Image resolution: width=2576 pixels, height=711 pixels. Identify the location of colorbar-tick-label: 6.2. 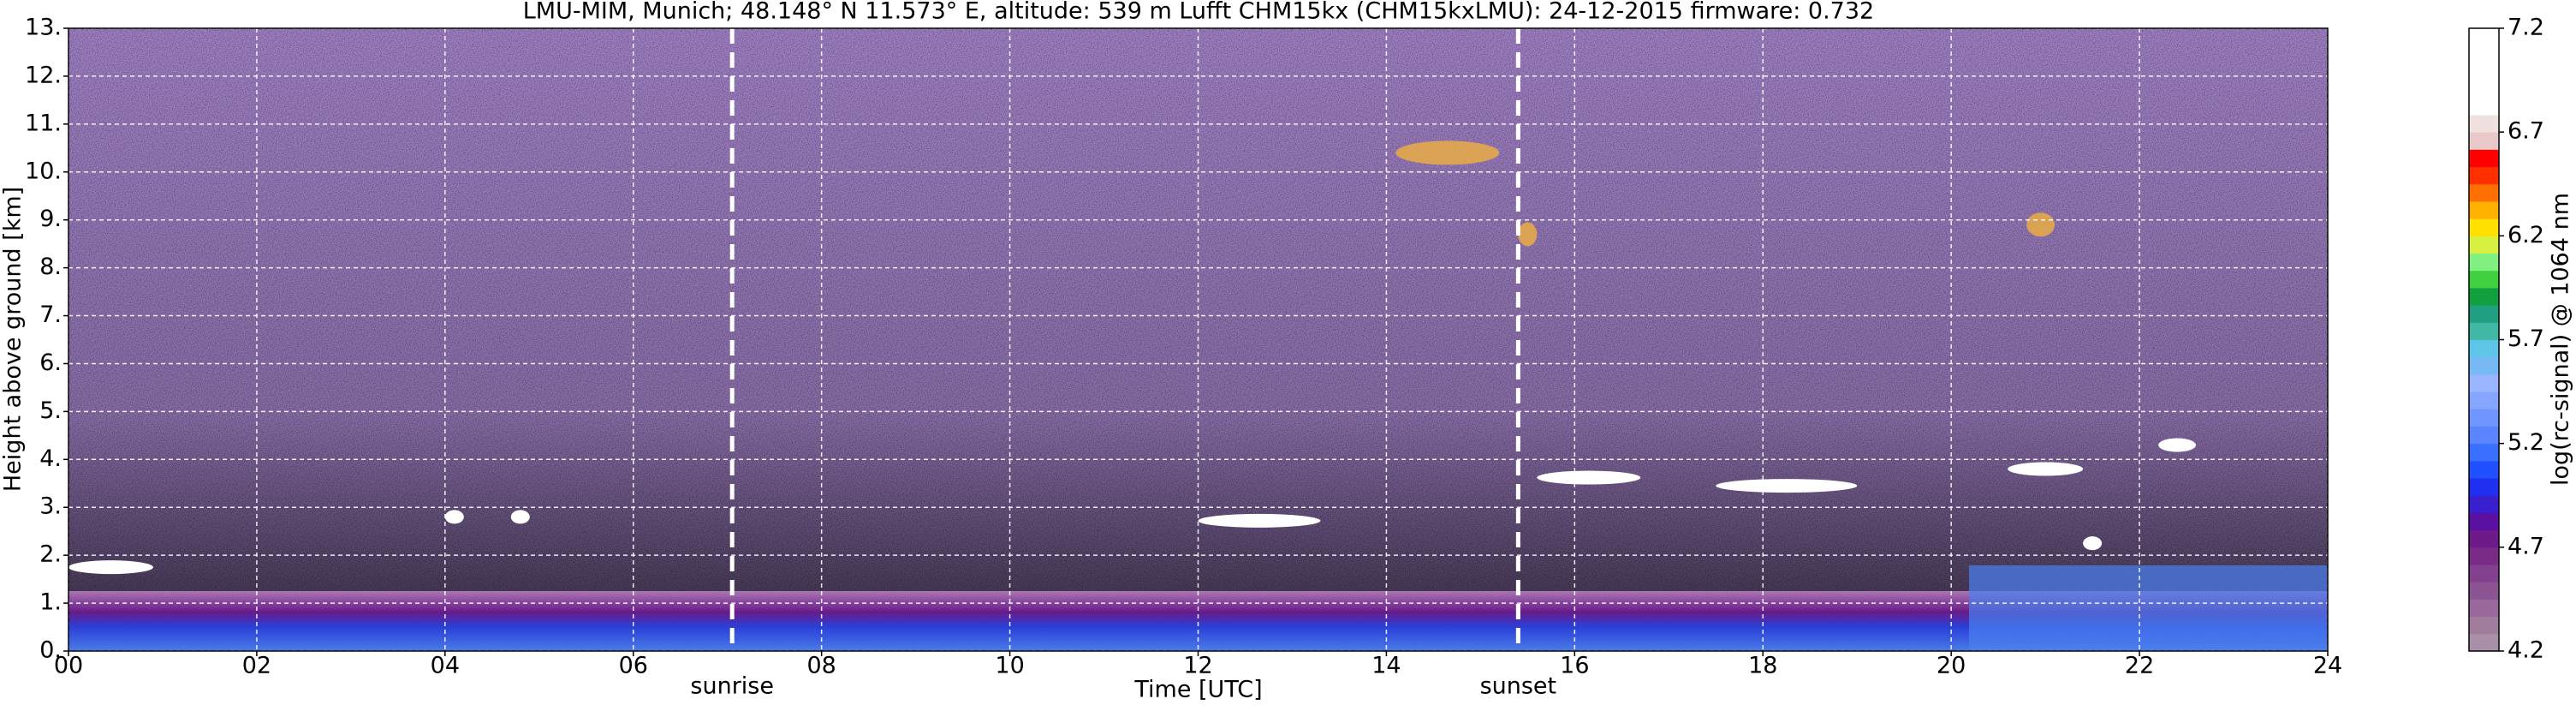
(2526, 235).